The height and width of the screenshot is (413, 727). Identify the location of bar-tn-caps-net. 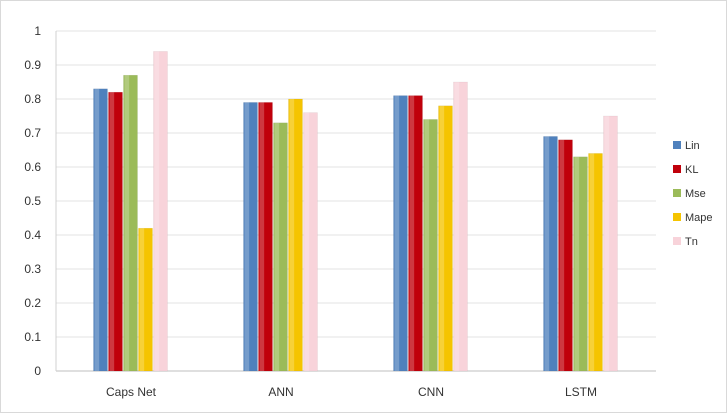
(160, 211).